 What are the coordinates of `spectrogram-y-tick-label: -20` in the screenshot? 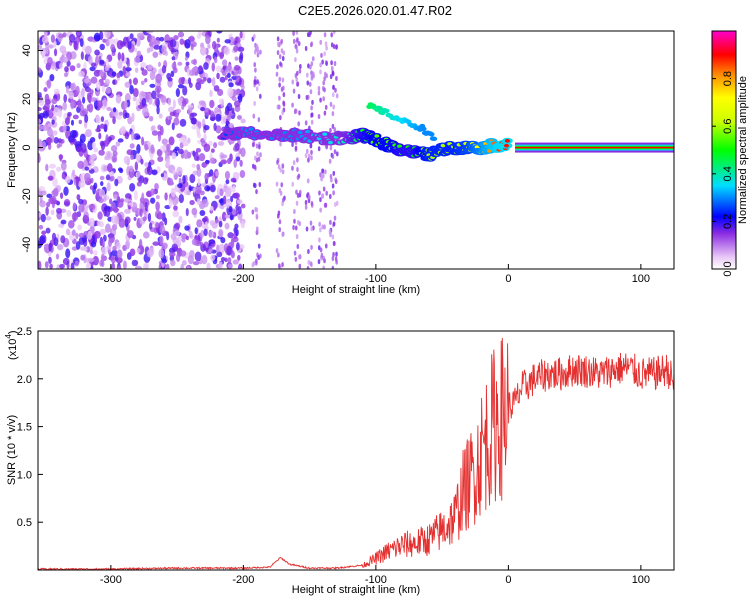 It's located at (27, 196).